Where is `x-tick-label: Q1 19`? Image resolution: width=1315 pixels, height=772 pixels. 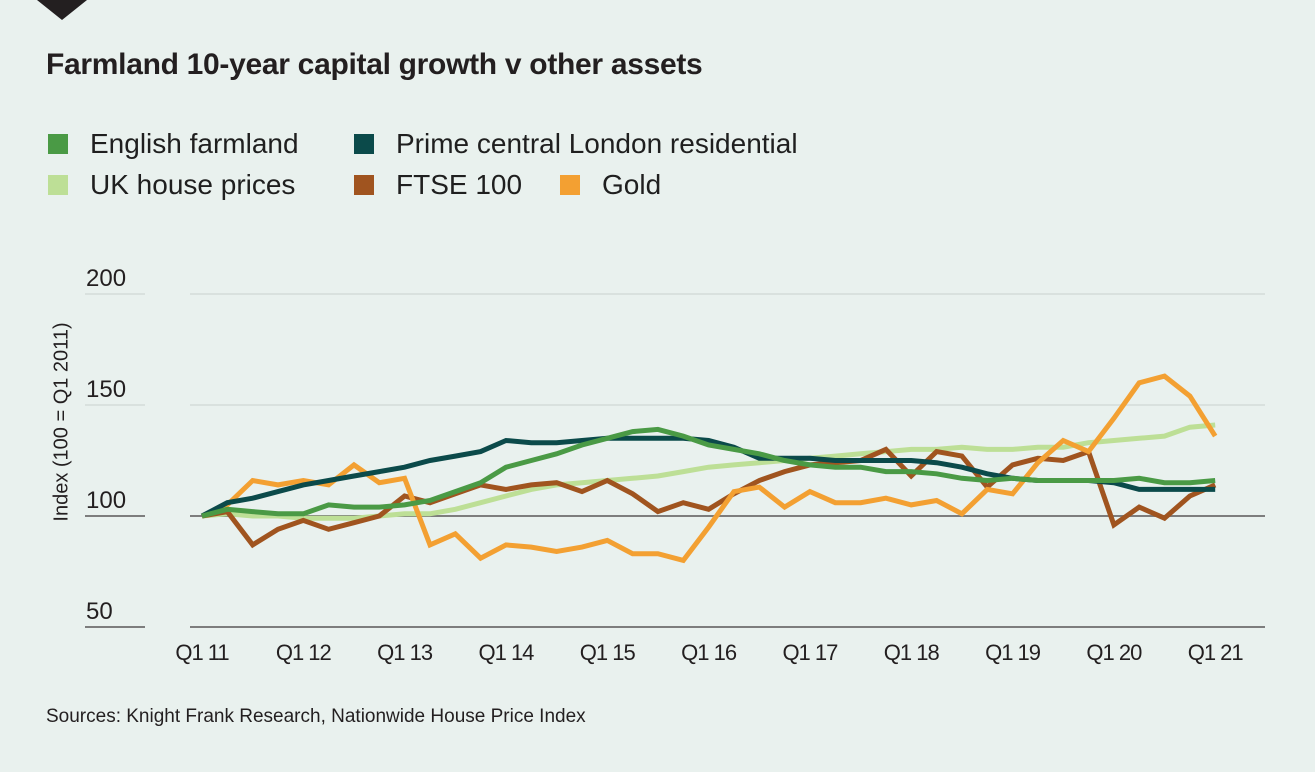
x-tick-label: Q1 19 is located at coordinates (1013, 652).